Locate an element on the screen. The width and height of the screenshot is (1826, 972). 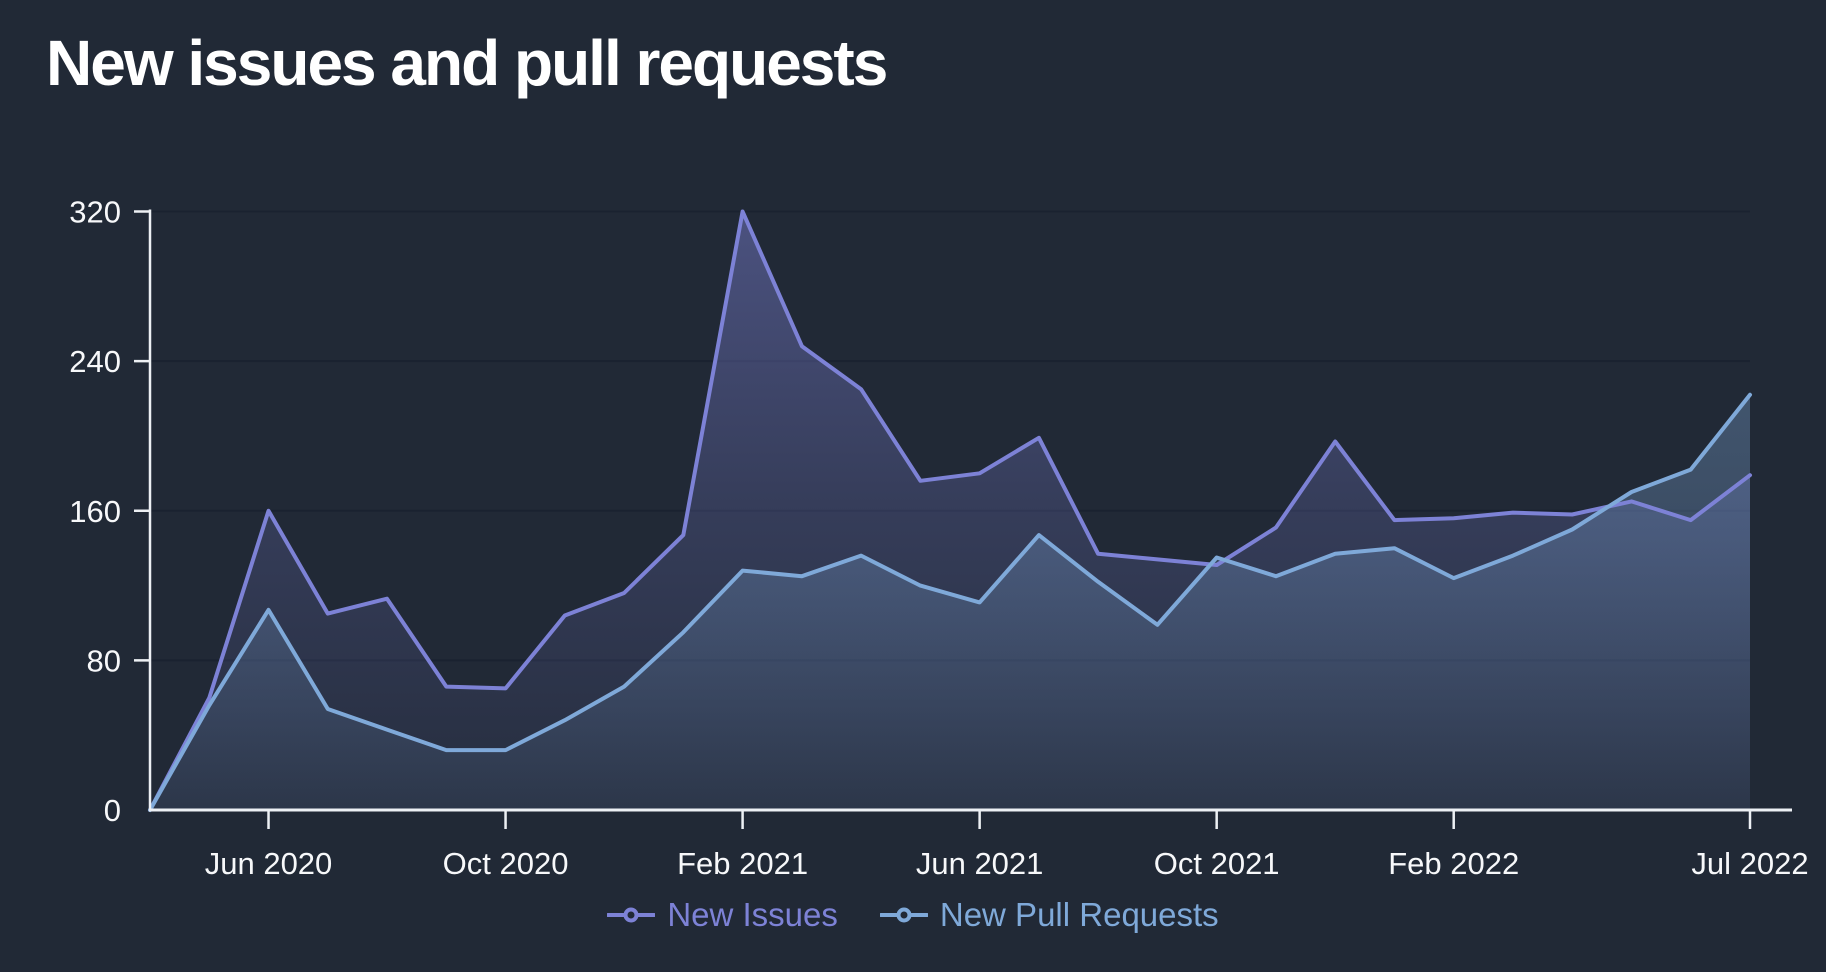
legend-item-new-pull-requests: New Pull Requests is located at coordinates (1049, 915).